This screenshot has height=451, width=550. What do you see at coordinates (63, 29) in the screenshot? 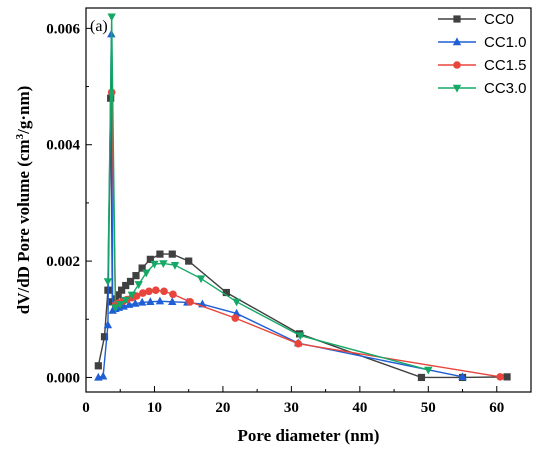
I see `y-tick-label: 0.006` at bounding box center [63, 29].